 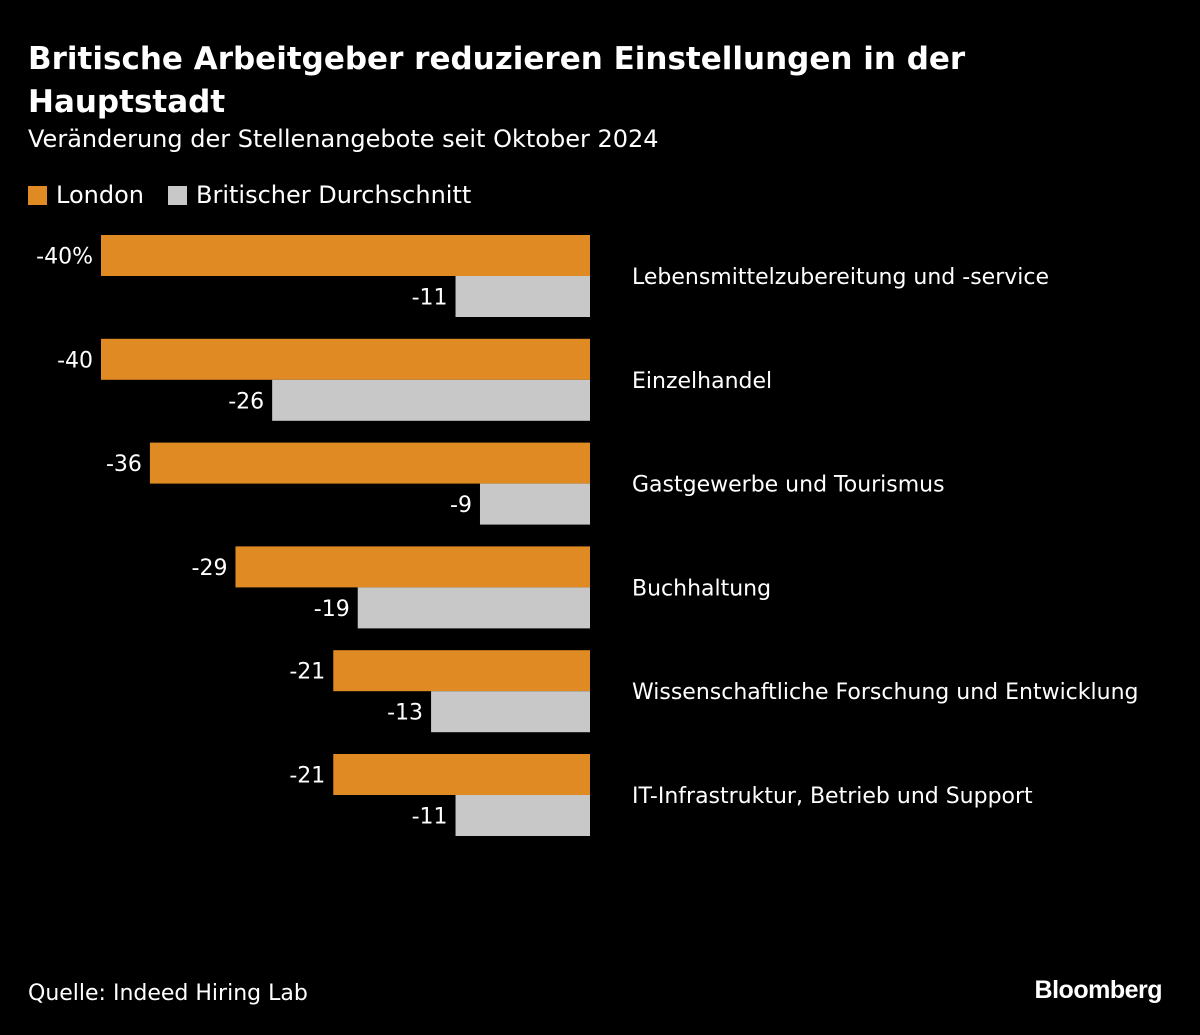 What do you see at coordinates (124, 464) in the screenshot?
I see `data-label-london-3: -36` at bounding box center [124, 464].